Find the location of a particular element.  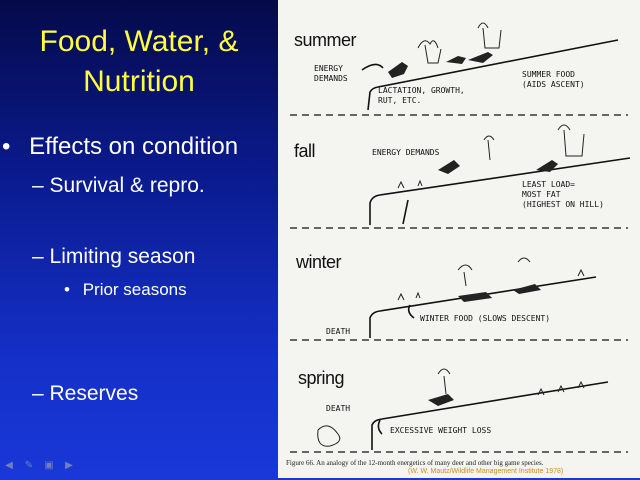

bullet-prior-text: Prior seasons is located at coordinates (134, 289).